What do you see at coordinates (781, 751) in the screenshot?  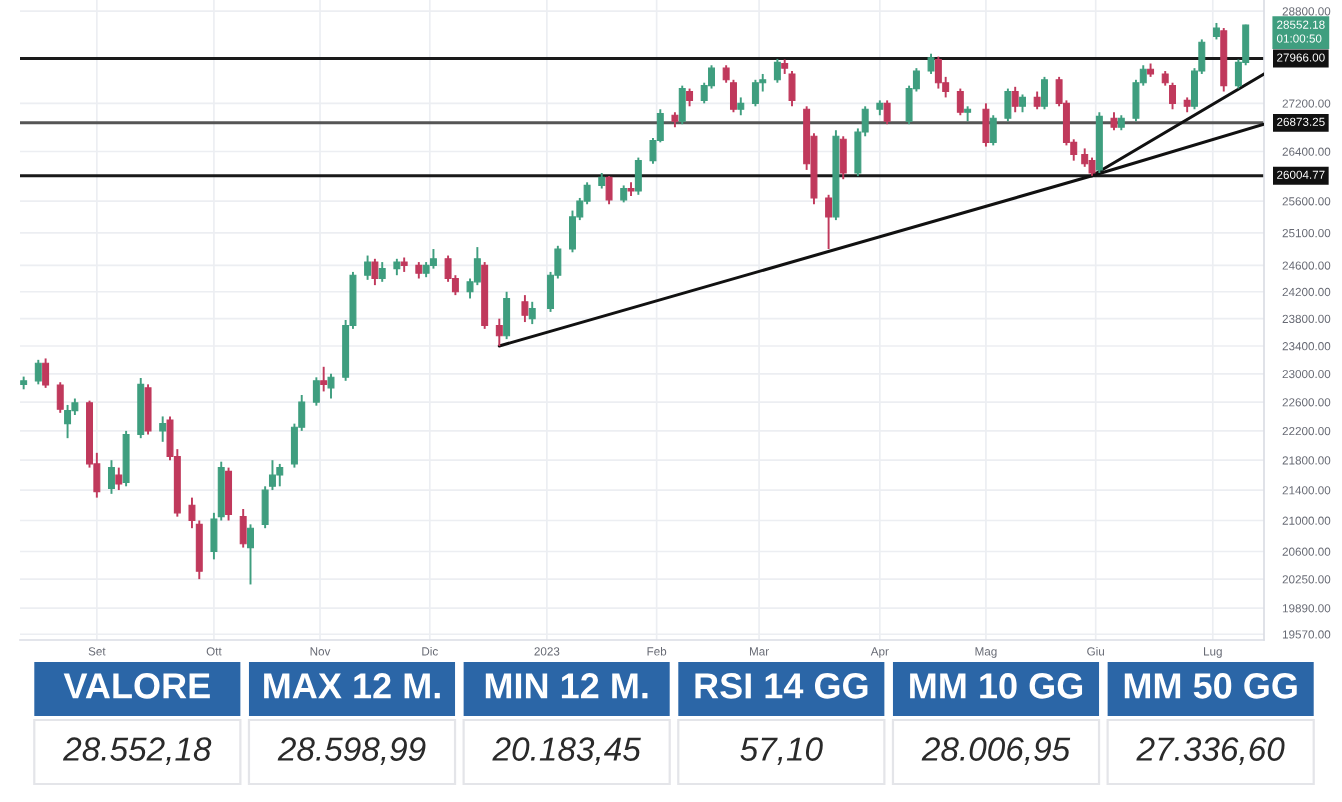 I see `text: 57,10` at bounding box center [781, 751].